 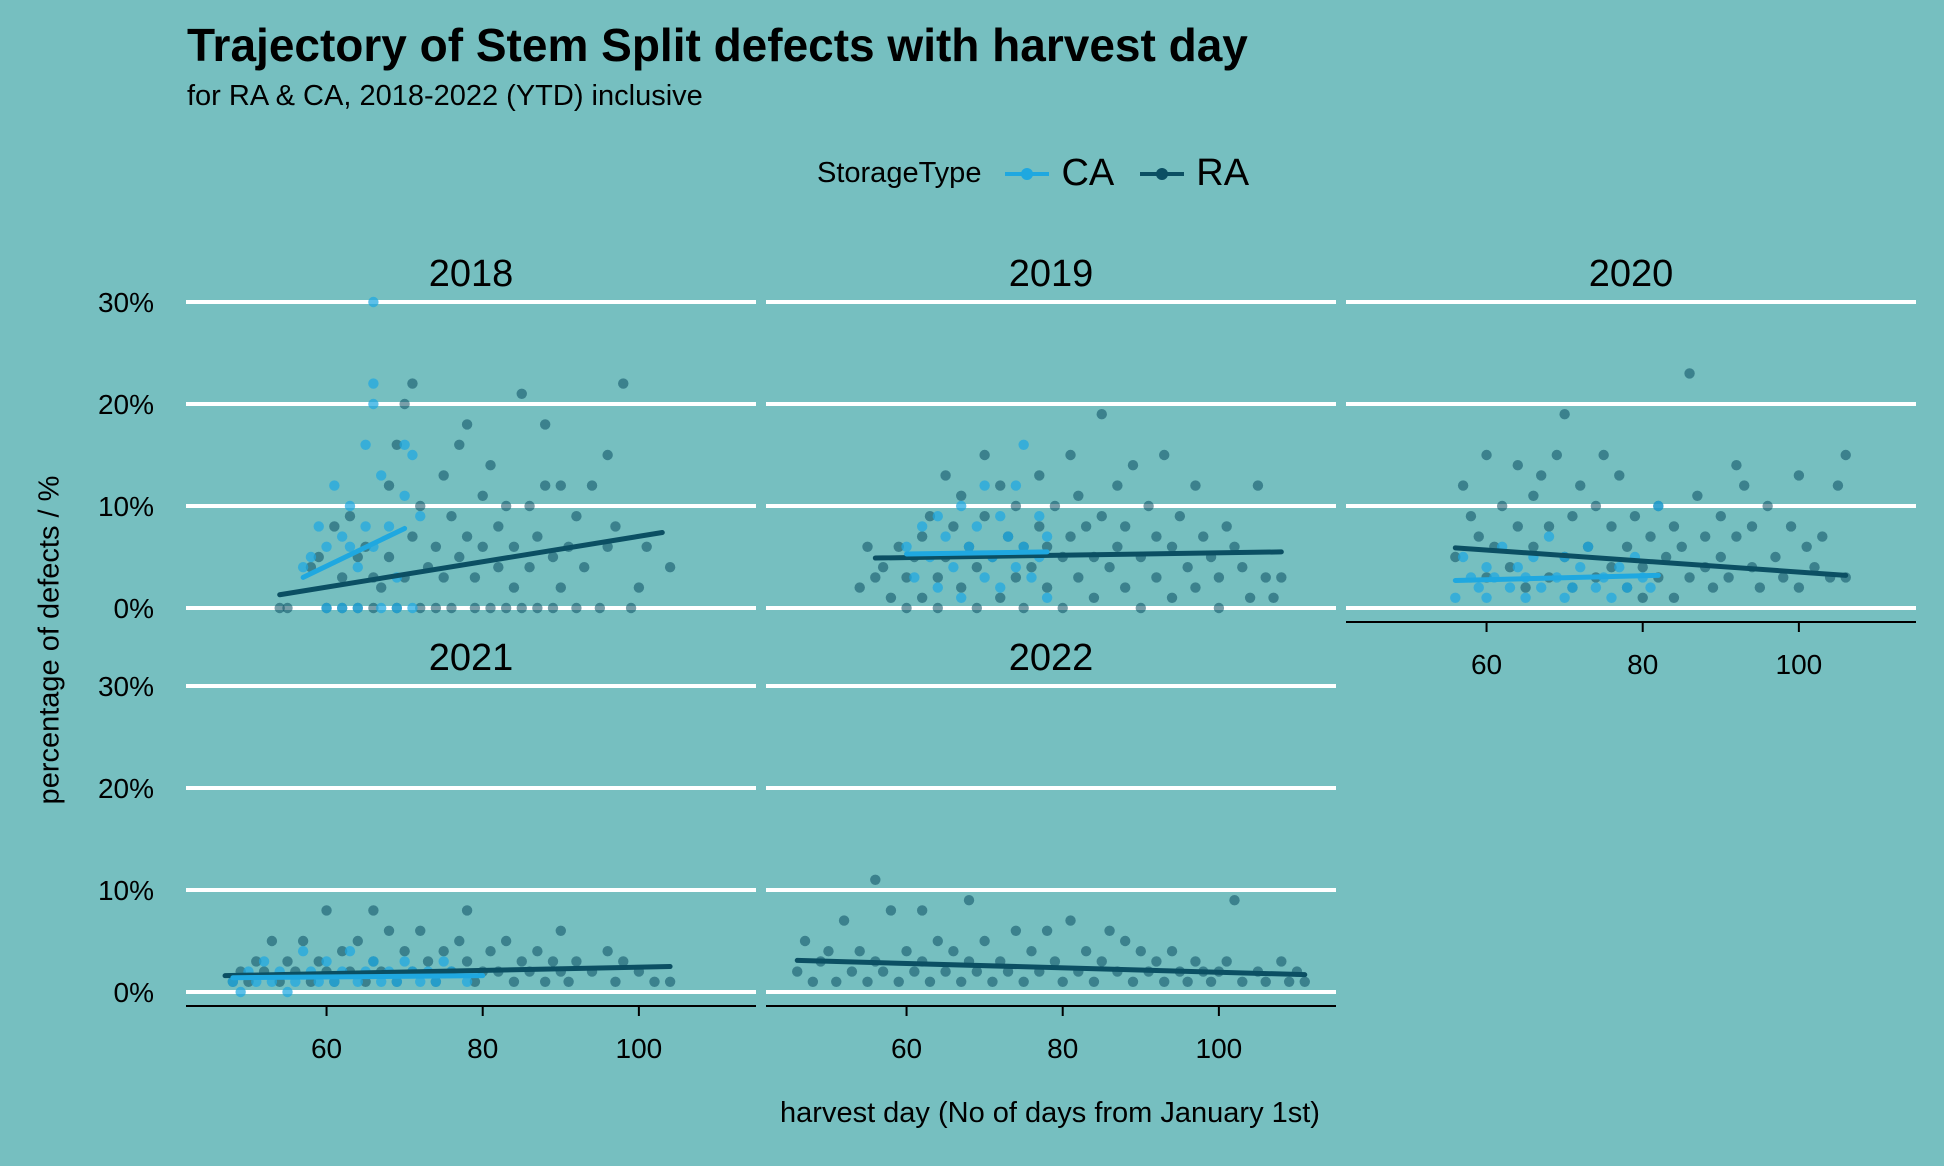 I want to click on y-tick-label: 10%, so click(x=126, y=890).